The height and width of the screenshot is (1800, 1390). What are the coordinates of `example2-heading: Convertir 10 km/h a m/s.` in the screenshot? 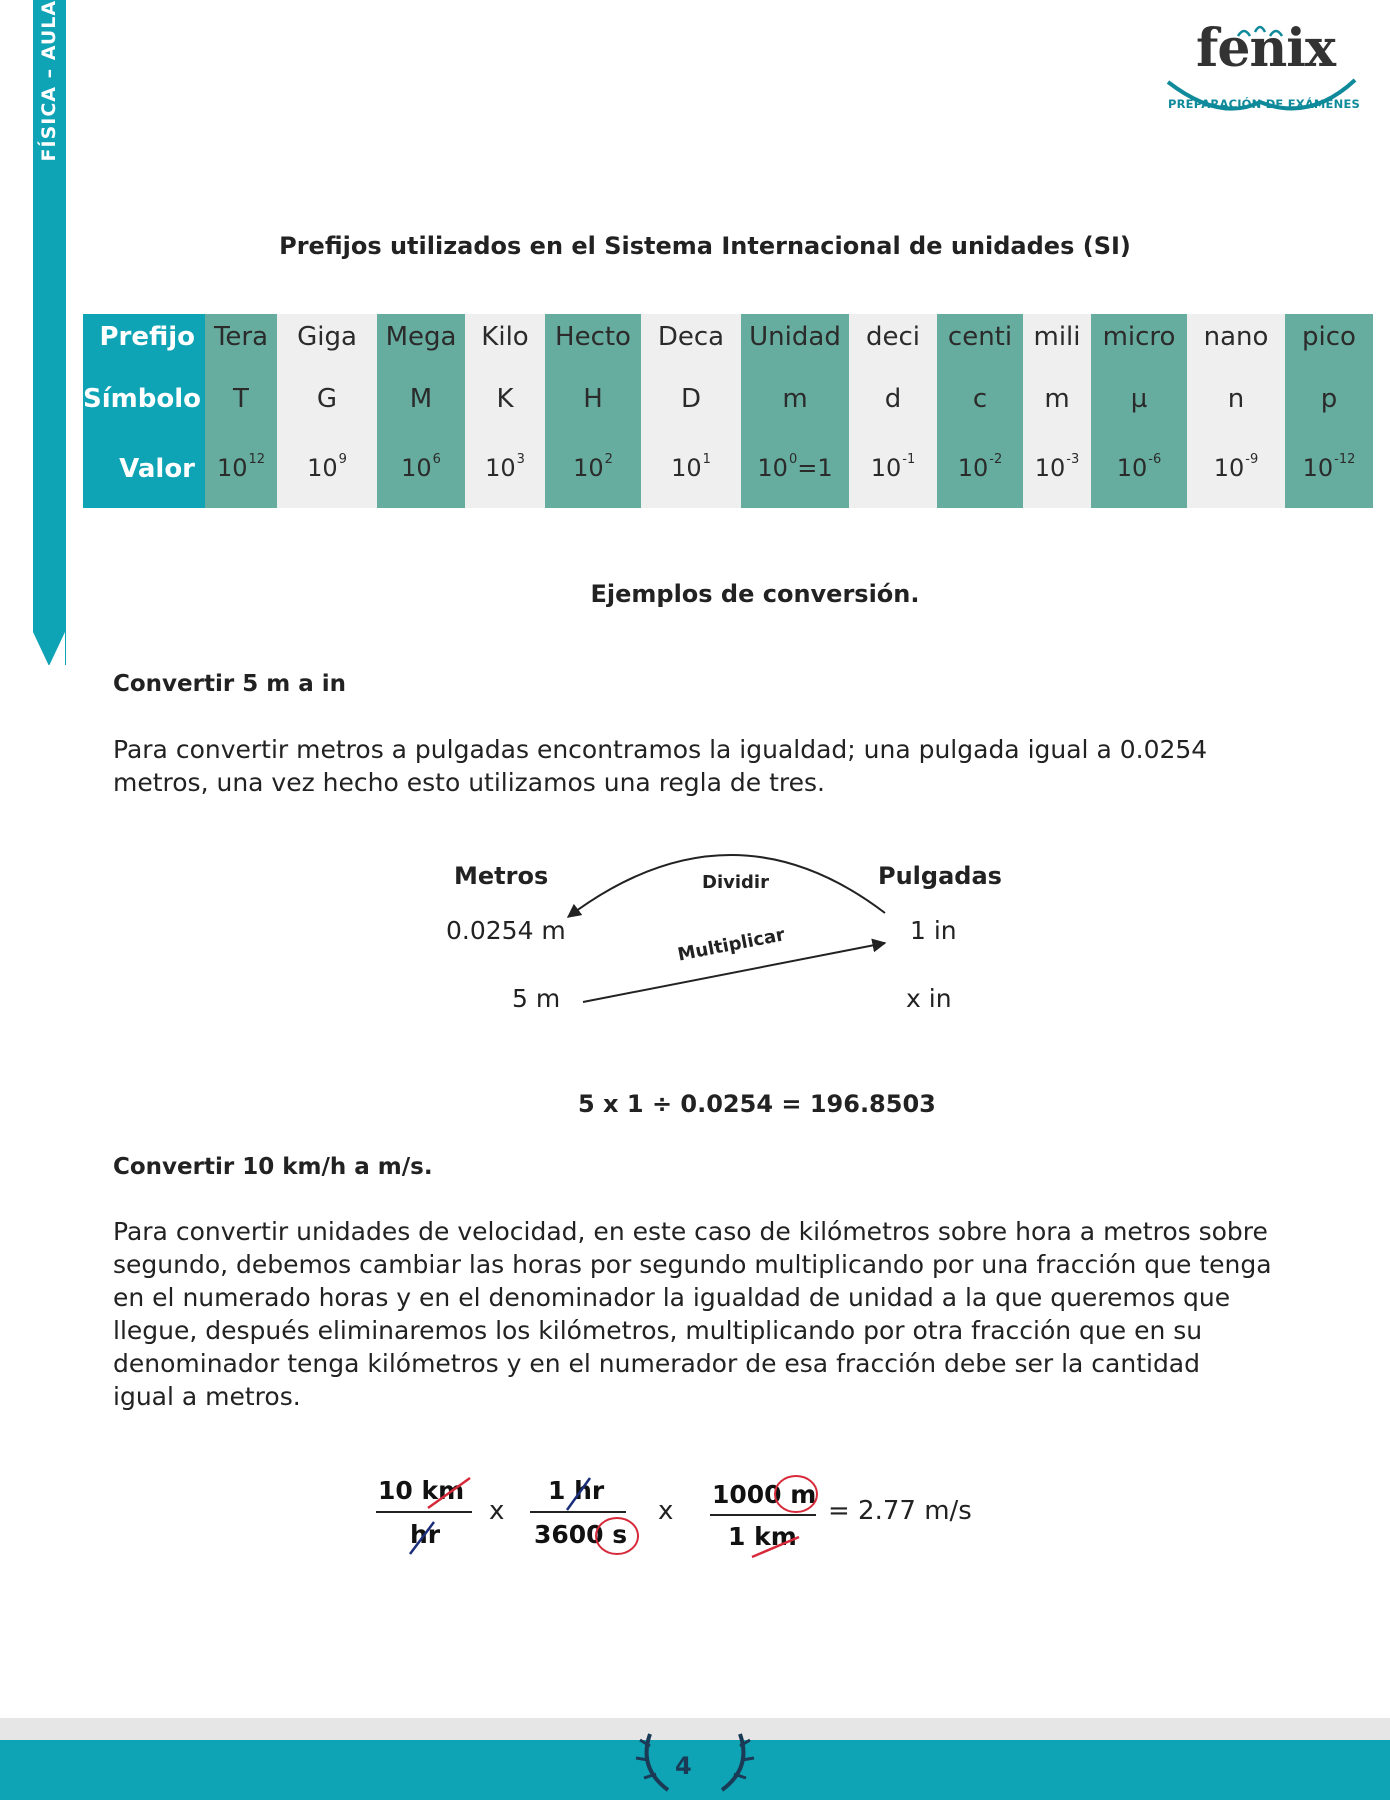 It's located at (273, 1167).